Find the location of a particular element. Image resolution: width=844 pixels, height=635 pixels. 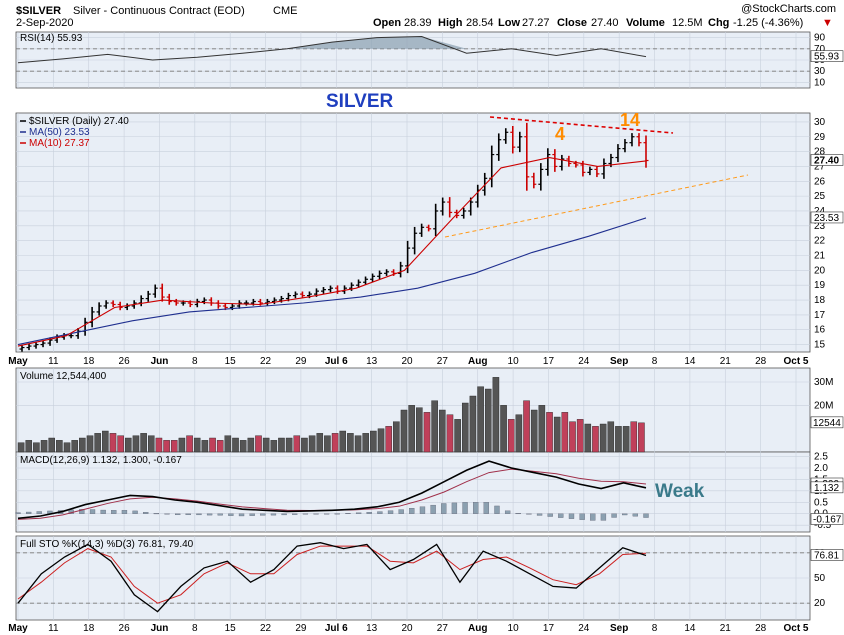

price-tick-label: 26 is located at coordinates (820, 181).